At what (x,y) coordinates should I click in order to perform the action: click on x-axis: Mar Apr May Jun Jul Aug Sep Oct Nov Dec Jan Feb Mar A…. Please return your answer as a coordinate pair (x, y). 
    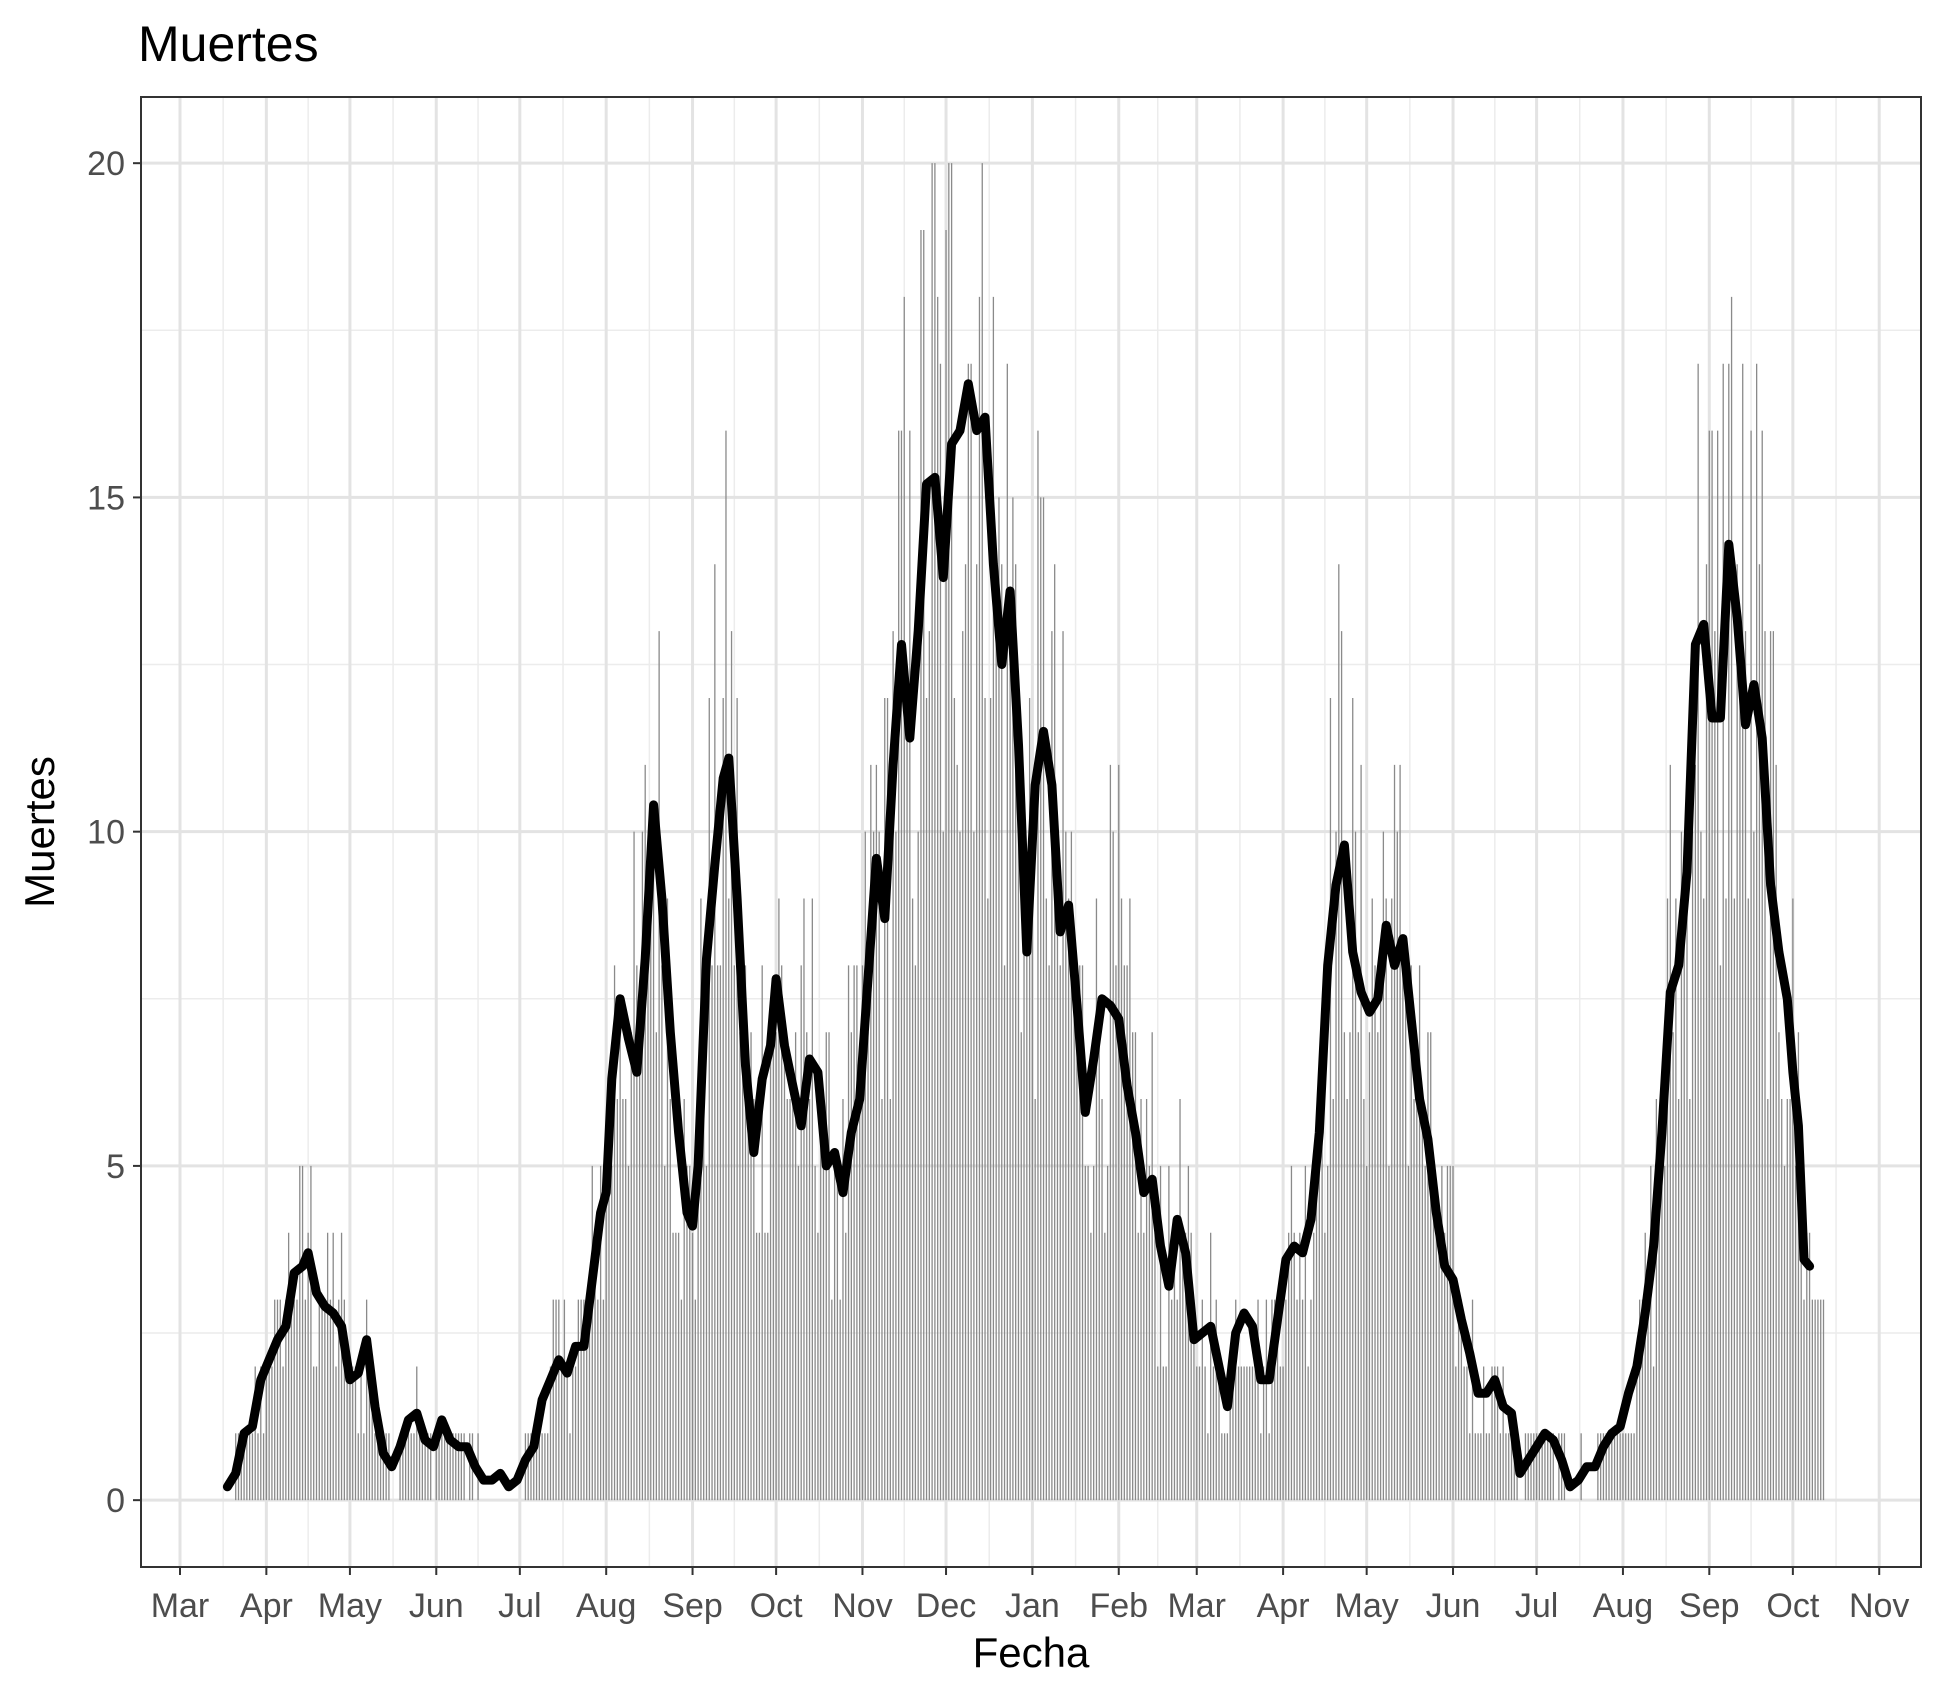
    Looking at the image, I should click on (1030, 1596).